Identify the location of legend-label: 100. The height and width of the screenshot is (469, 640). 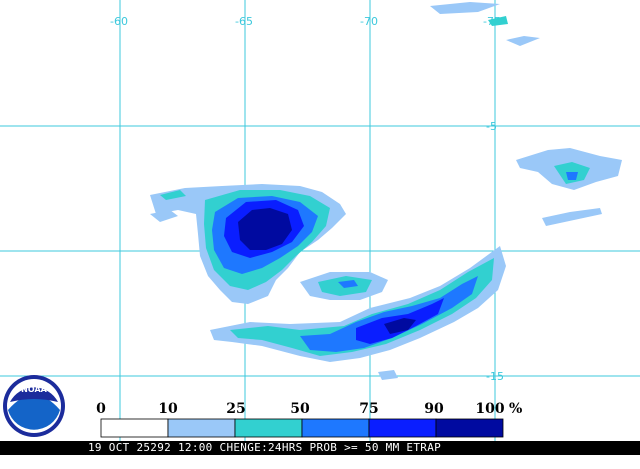
(489, 409).